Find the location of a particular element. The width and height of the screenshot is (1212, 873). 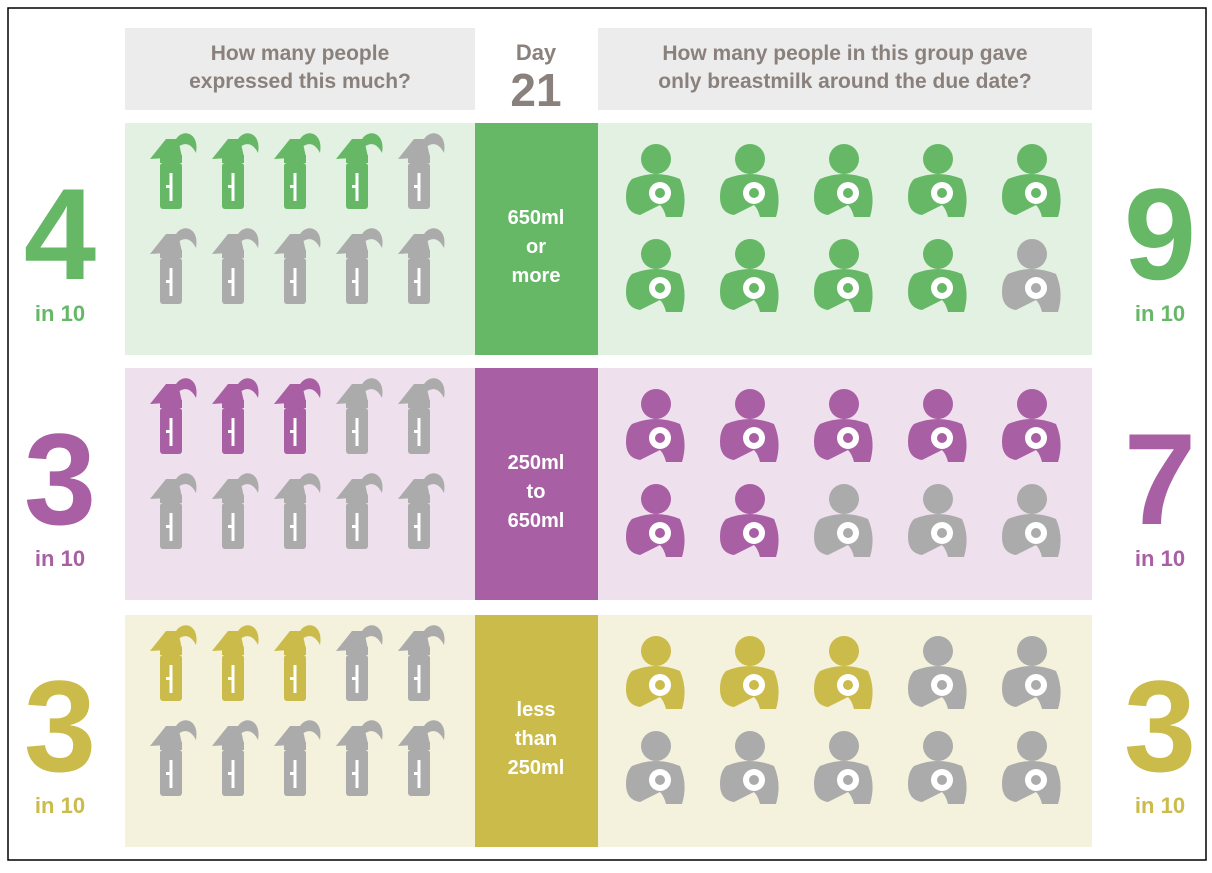

range-label: than is located at coordinates (536, 739).